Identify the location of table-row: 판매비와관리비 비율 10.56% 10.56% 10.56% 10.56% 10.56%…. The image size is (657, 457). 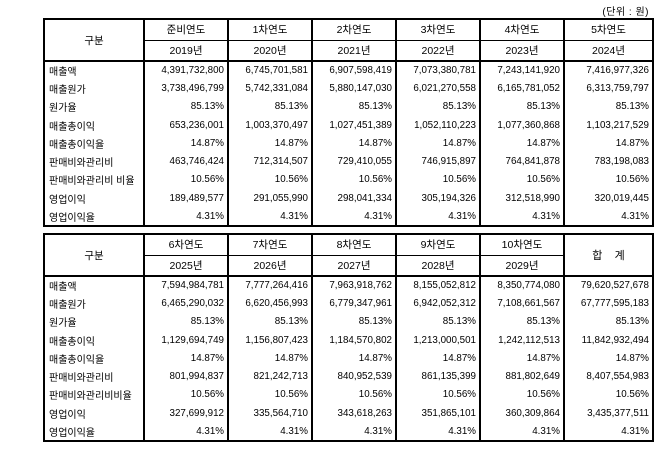
(348, 180).